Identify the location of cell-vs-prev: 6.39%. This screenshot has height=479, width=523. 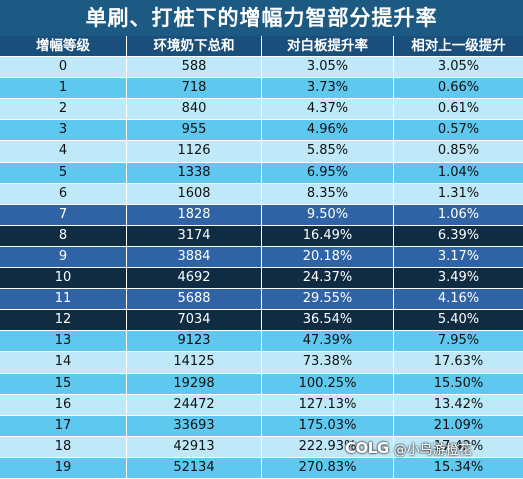
(458, 235).